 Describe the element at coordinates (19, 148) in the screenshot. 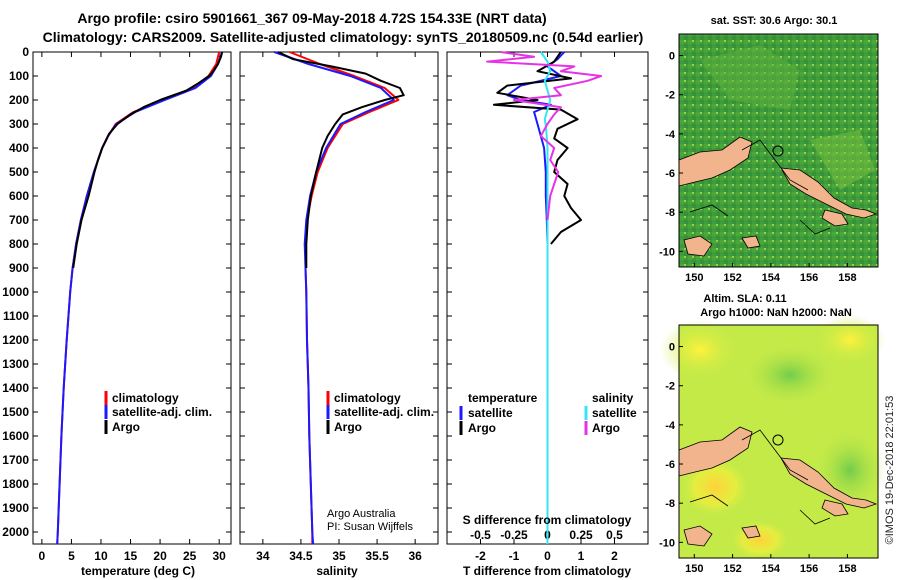

I see `depth-tick-label: 400` at that location.